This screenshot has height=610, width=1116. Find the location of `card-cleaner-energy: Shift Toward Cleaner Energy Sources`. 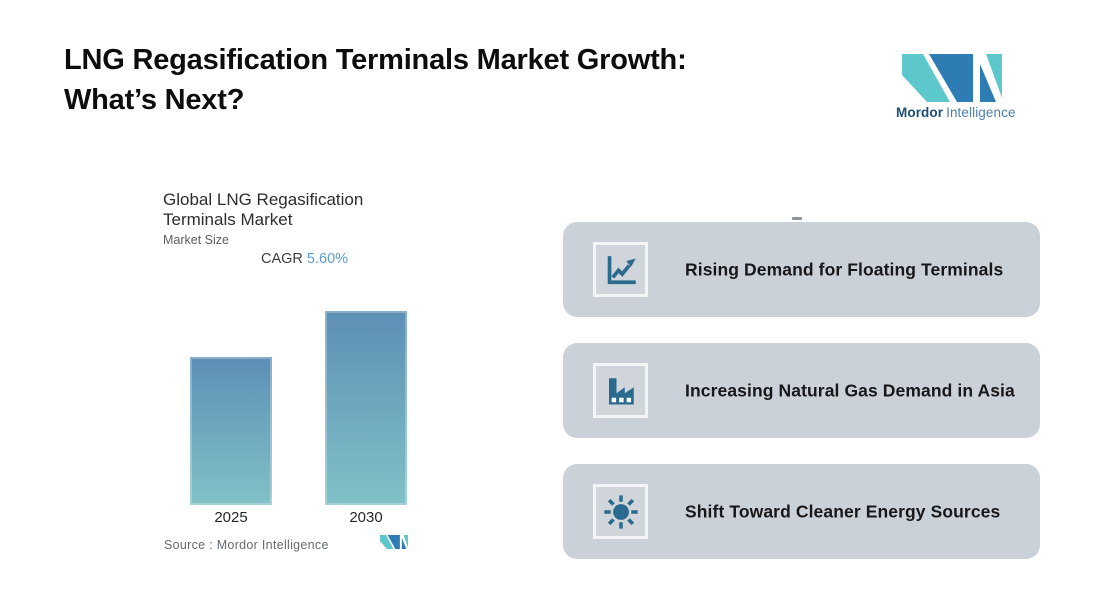

card-cleaner-energy: Shift Toward Cleaner Energy Sources is located at coordinates (801, 511).